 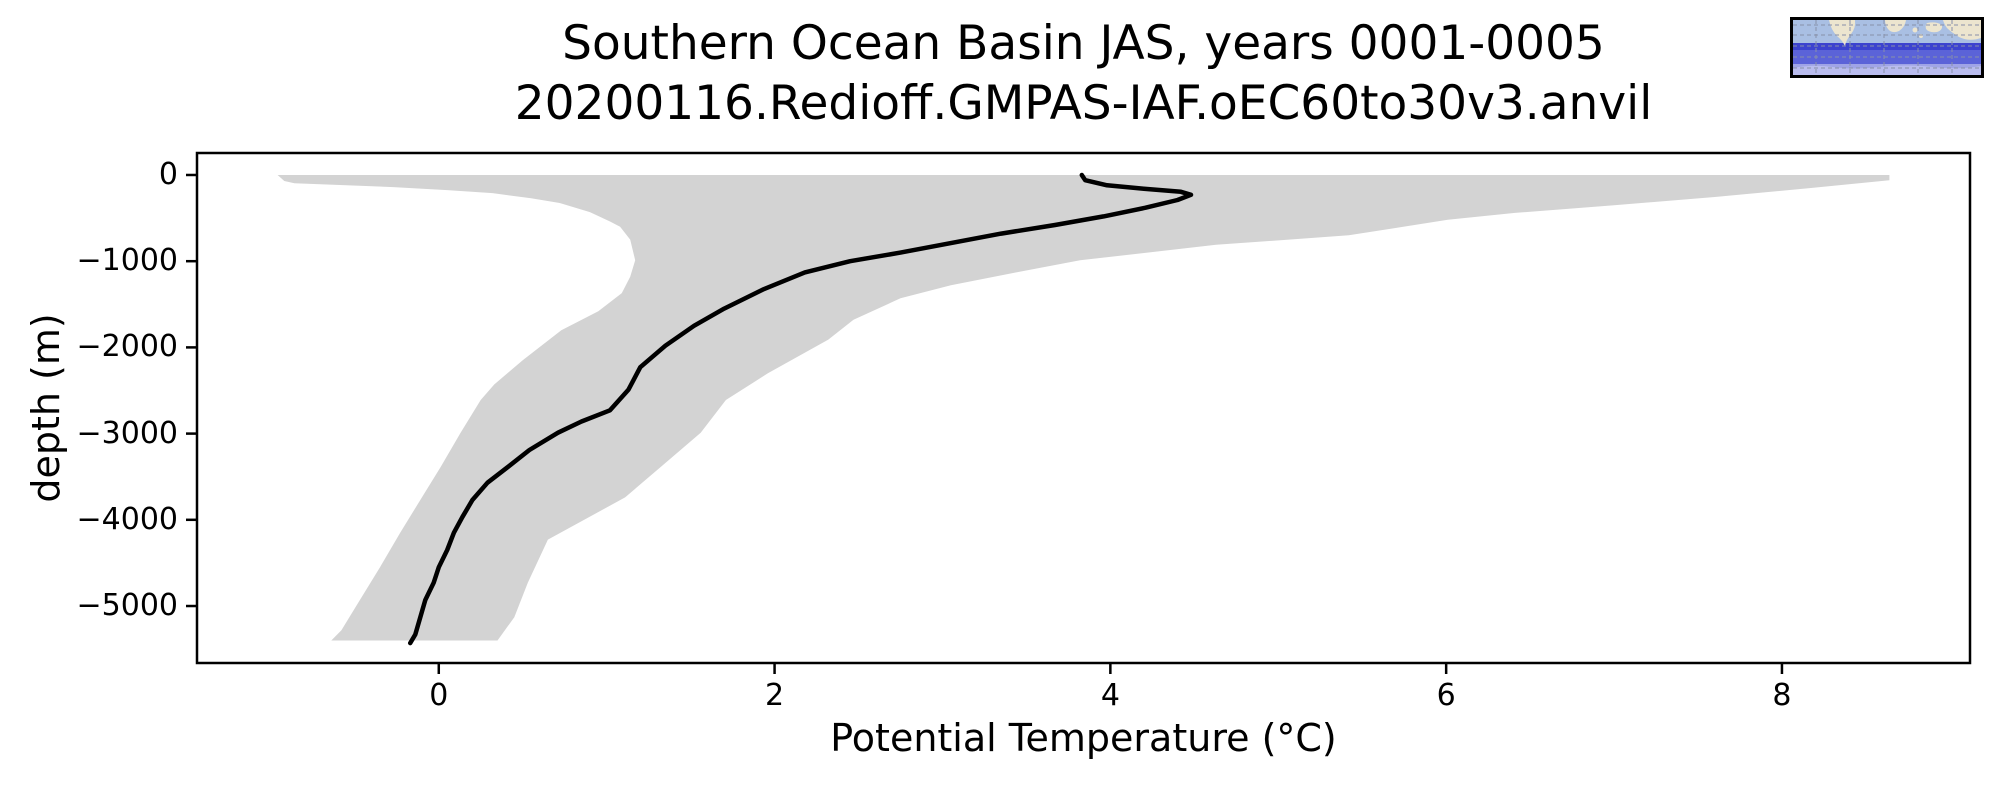 I want to click on region-locator-map-inset, so click(x=1887, y=47).